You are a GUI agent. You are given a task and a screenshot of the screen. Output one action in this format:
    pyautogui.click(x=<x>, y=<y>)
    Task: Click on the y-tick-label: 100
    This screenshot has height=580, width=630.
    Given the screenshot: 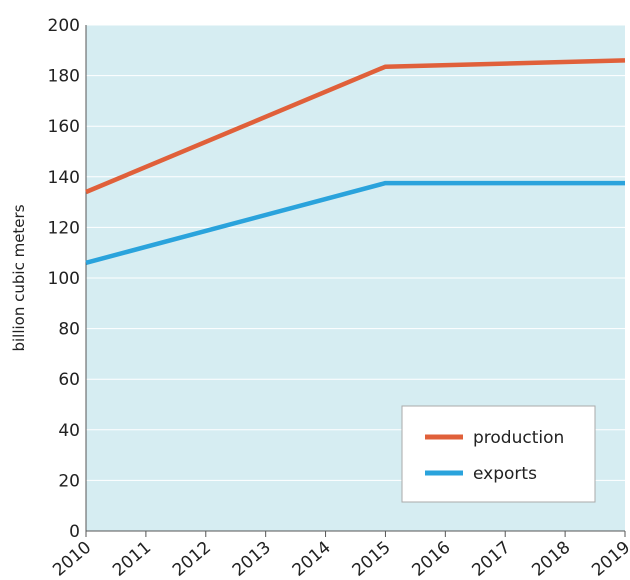 What is the action you would take?
    pyautogui.click(x=64, y=279)
    